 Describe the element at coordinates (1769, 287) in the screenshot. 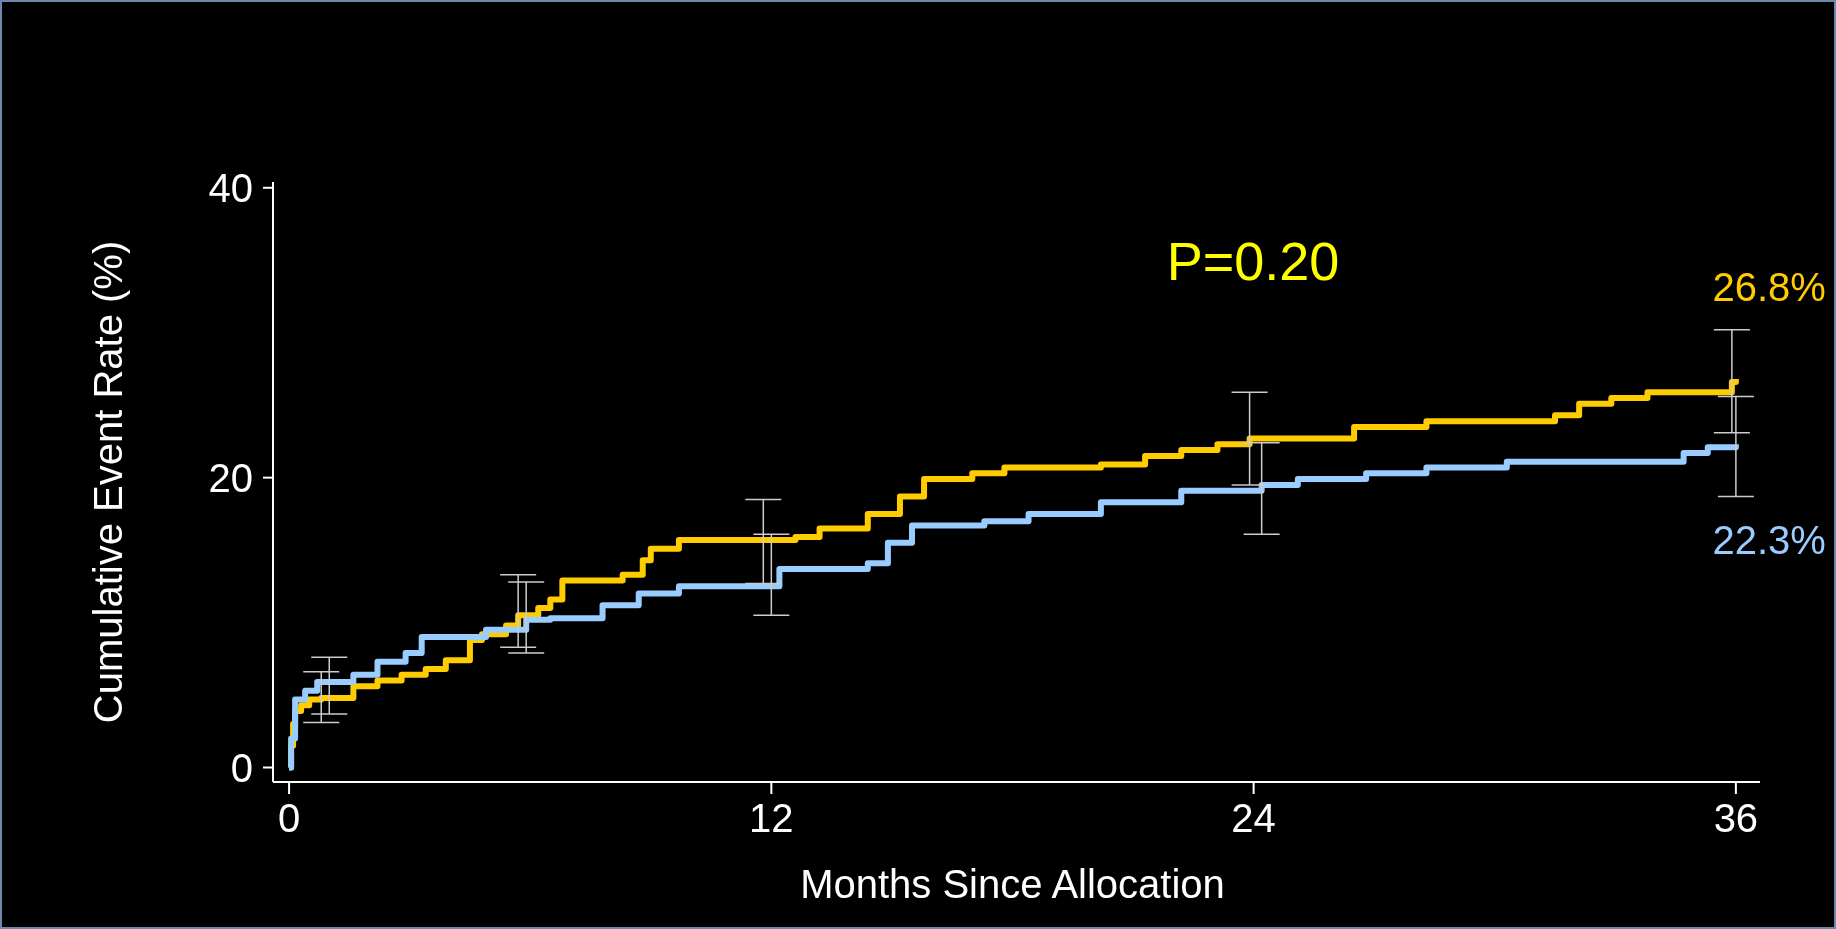

I see `data-label: 26.8%` at that location.